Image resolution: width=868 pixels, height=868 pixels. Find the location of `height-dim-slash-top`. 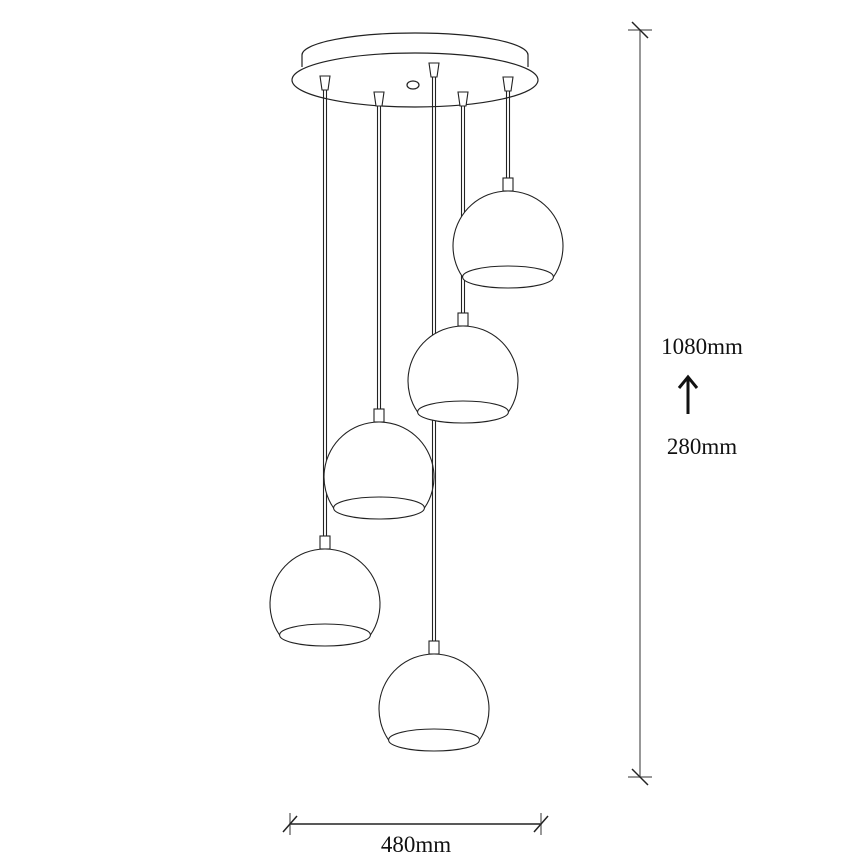

height-dim-slash-top is located at coordinates (640, 30).